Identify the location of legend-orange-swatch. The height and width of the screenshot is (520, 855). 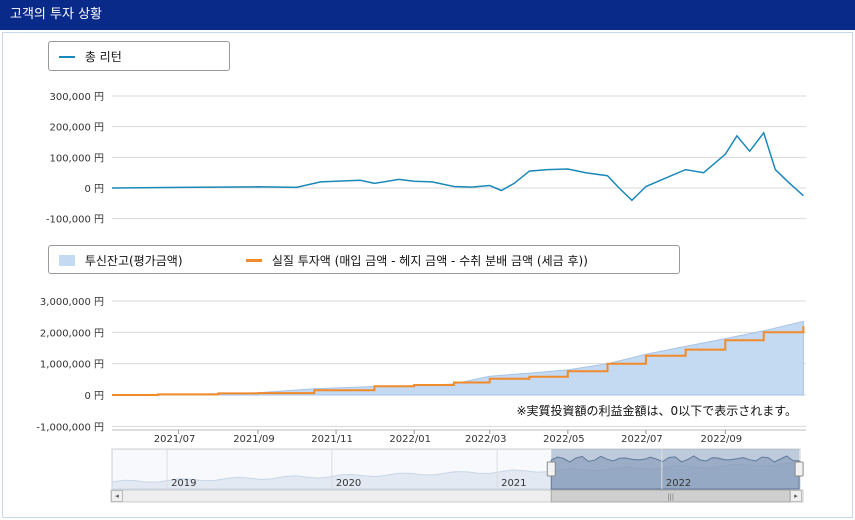
(254, 260).